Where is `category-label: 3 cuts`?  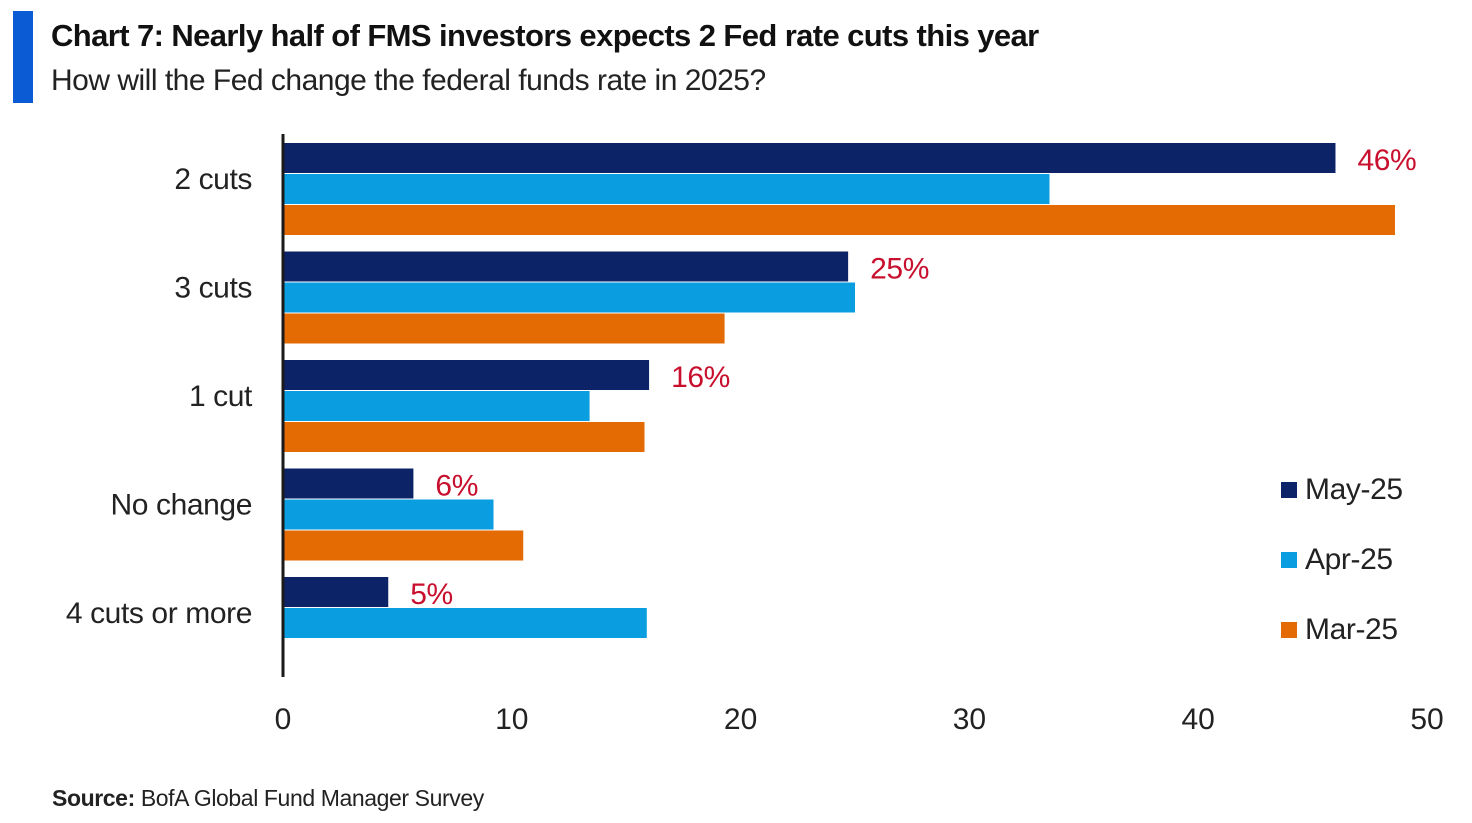 category-label: 3 cuts is located at coordinates (213, 288).